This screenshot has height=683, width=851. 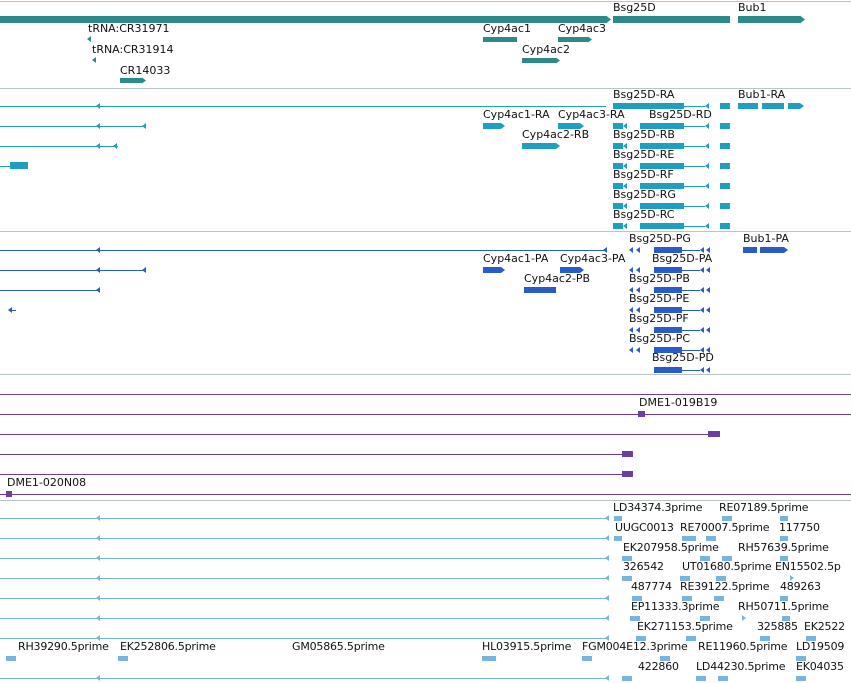 What do you see at coordinates (144, 270) in the screenshot?
I see `protein-arrow-2b` at bounding box center [144, 270].